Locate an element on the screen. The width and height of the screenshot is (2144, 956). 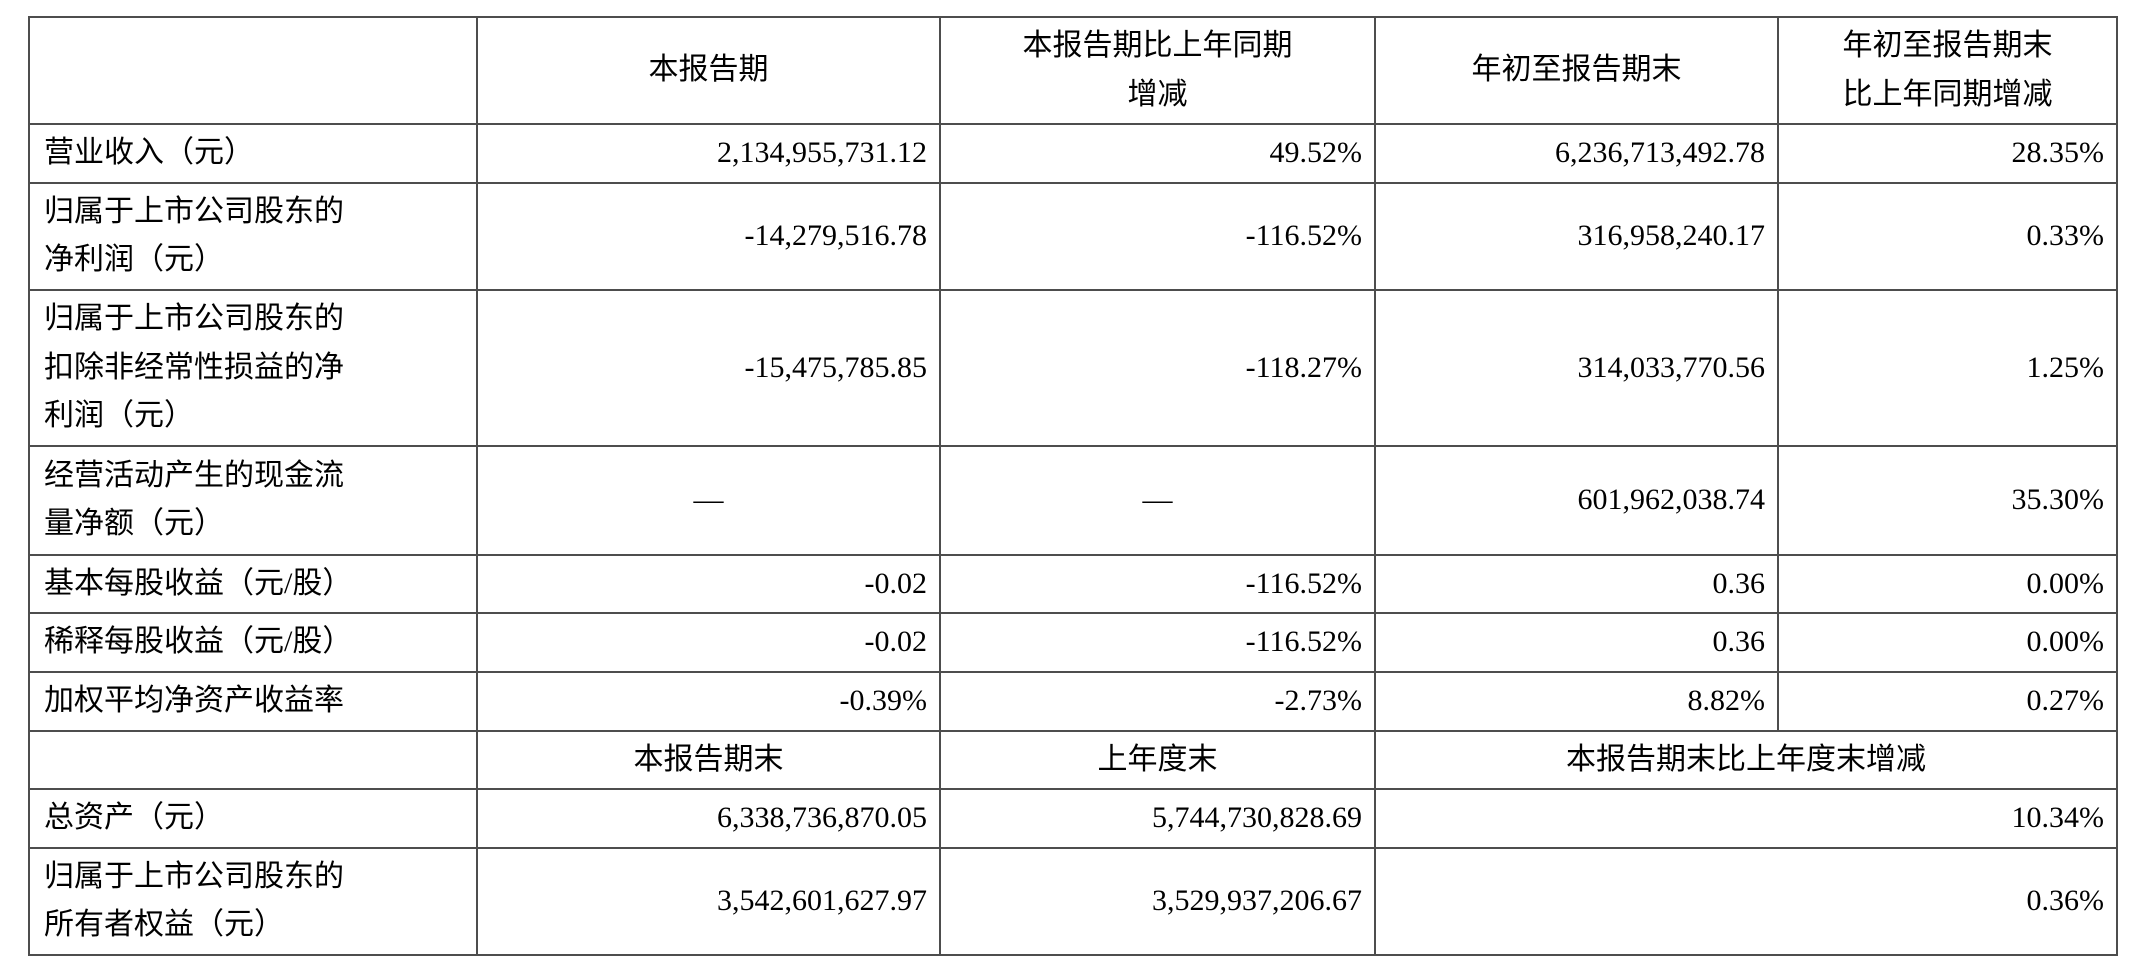
row-label: 加权平均净资产收益率 is located at coordinates (253, 701).